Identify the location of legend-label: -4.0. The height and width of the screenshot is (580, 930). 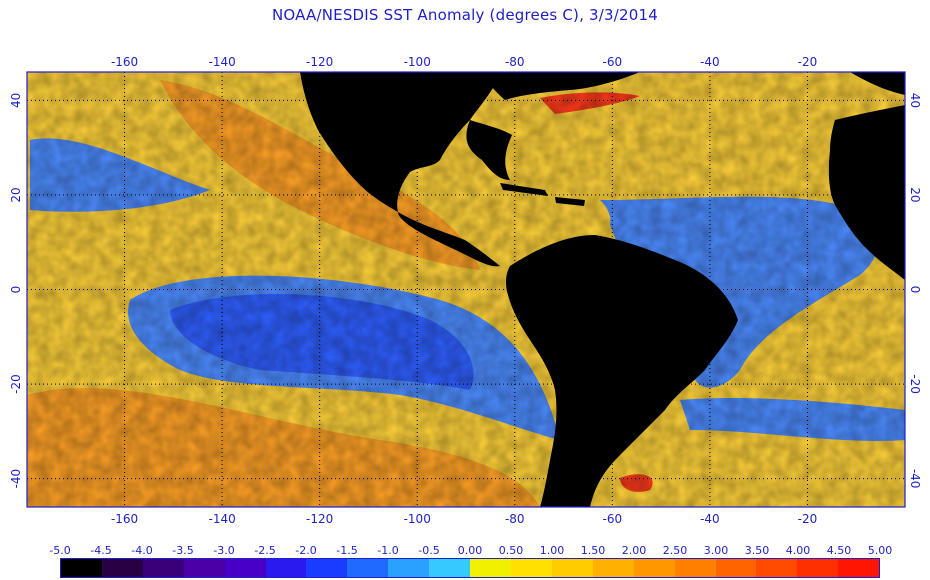
(142, 550).